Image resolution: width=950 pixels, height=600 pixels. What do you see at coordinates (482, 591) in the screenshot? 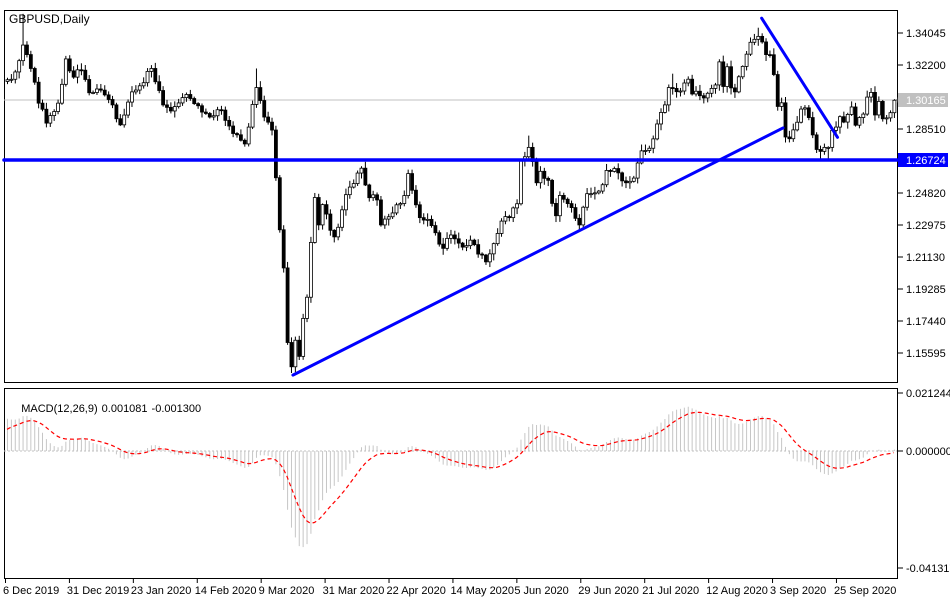
I see `date-tick-label: 14 May 2020` at bounding box center [482, 591].